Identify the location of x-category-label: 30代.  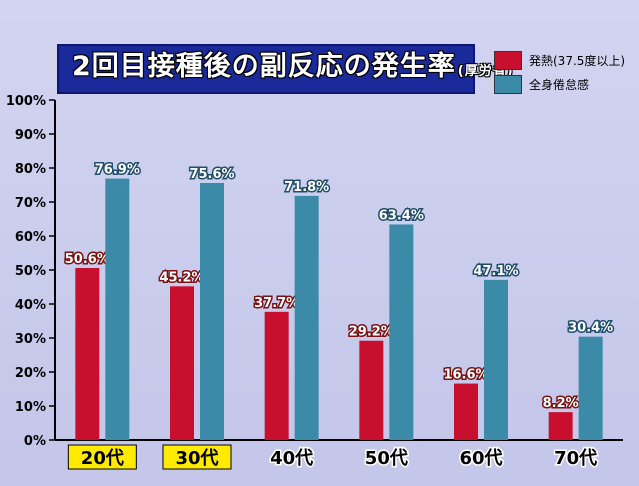
(196, 458).